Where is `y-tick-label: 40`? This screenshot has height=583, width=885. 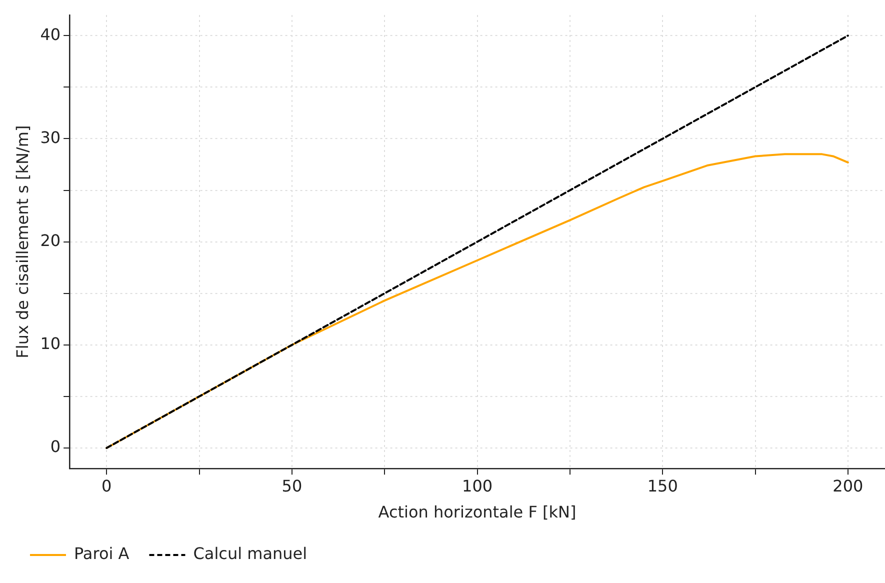
y-tick-label: 40 is located at coordinates (50, 34).